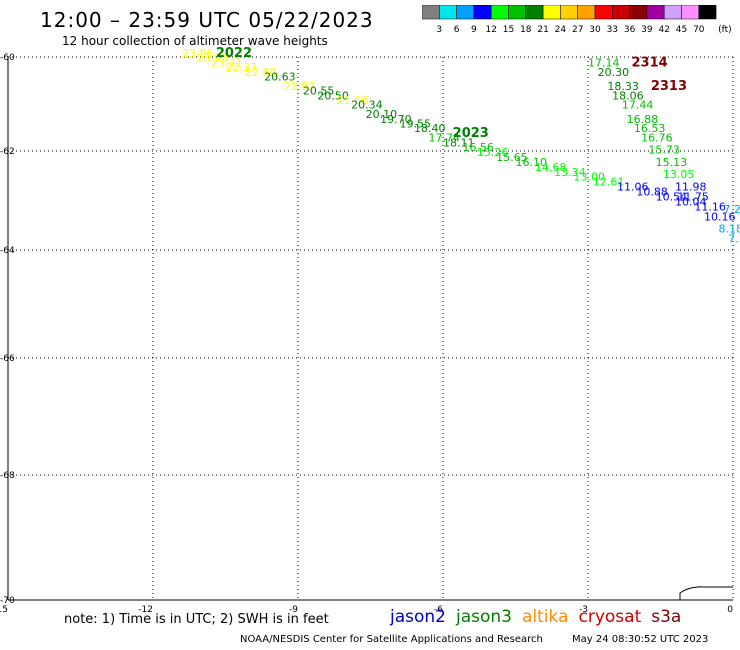 Image resolution: width=740 pixels, height=650 pixels. What do you see at coordinates (145, 610) in the screenshot?
I see `x-tick-label: -12` at bounding box center [145, 610].